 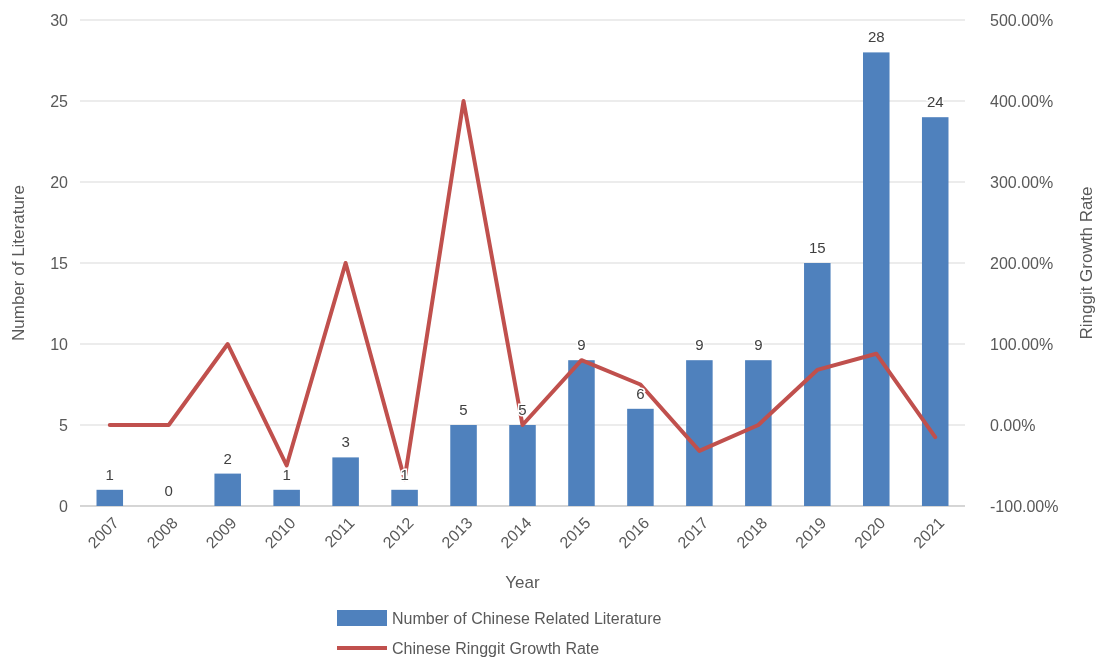 What do you see at coordinates (935, 102) in the screenshot?
I see `data-label: 24` at bounding box center [935, 102].